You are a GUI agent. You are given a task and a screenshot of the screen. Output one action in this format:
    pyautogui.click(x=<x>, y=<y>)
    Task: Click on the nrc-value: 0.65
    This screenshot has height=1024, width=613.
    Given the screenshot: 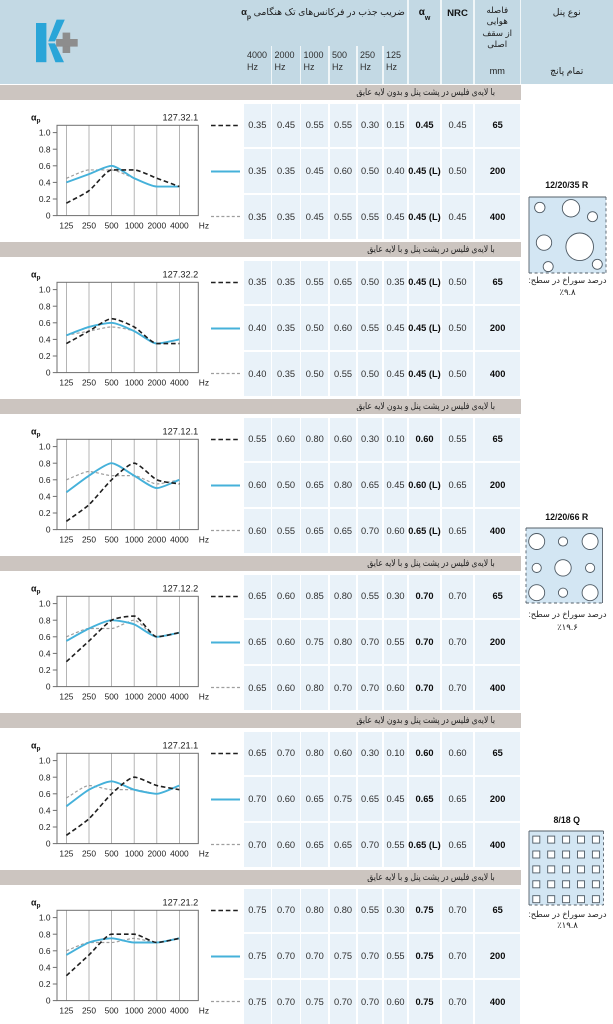 What is the action you would take?
    pyautogui.click(x=457, y=845)
    